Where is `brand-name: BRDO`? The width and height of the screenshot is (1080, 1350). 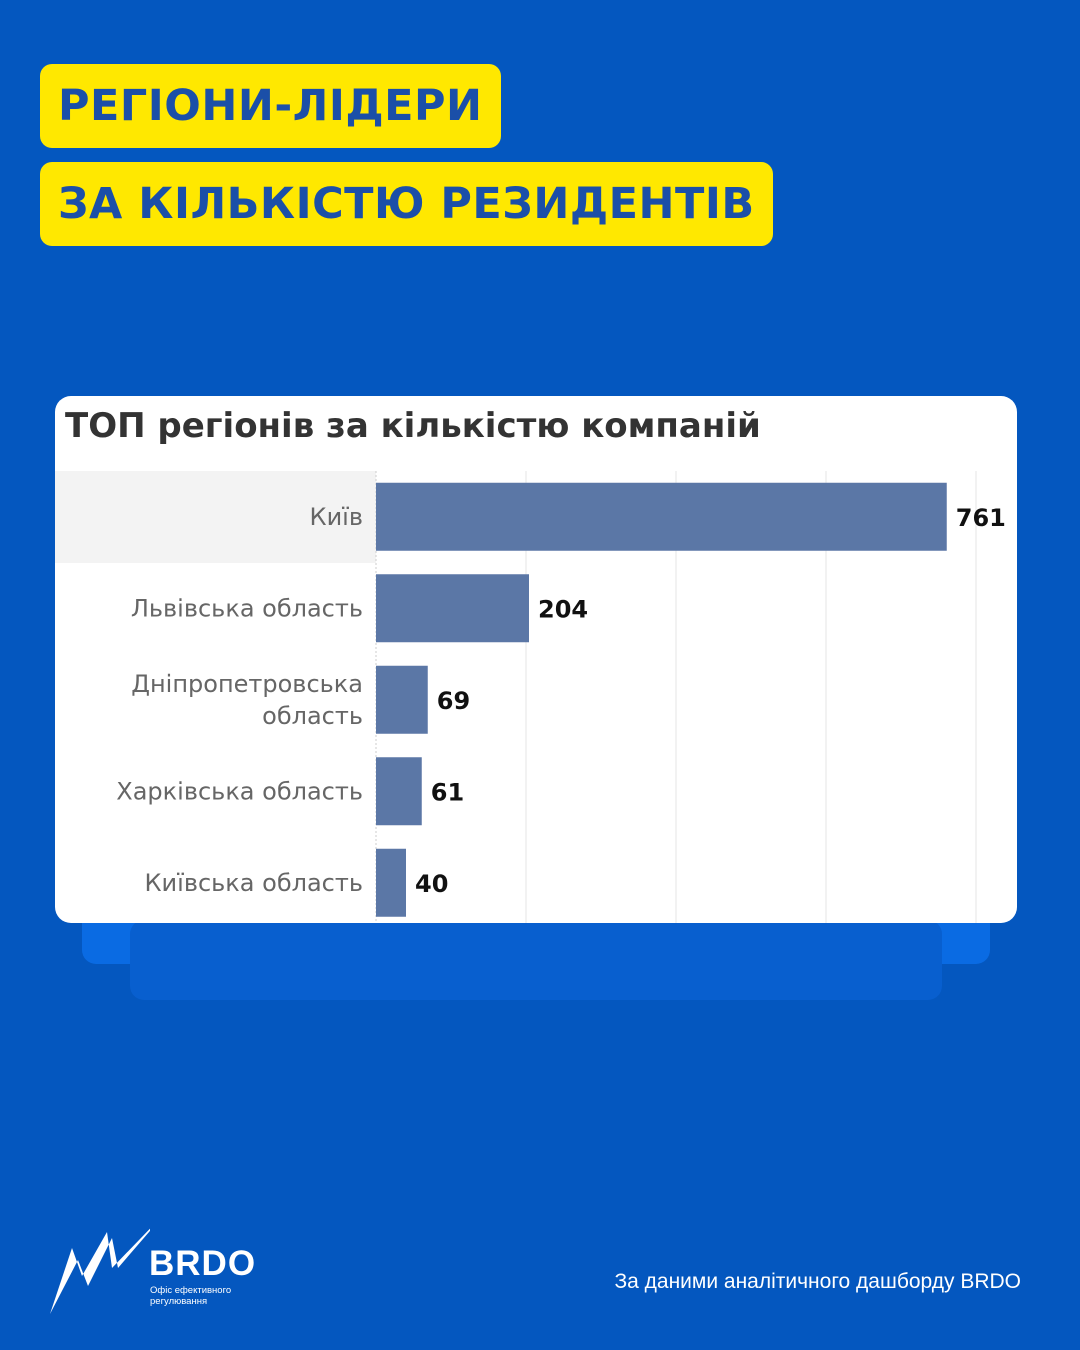
brand-name: BRDO is located at coordinates (203, 1263).